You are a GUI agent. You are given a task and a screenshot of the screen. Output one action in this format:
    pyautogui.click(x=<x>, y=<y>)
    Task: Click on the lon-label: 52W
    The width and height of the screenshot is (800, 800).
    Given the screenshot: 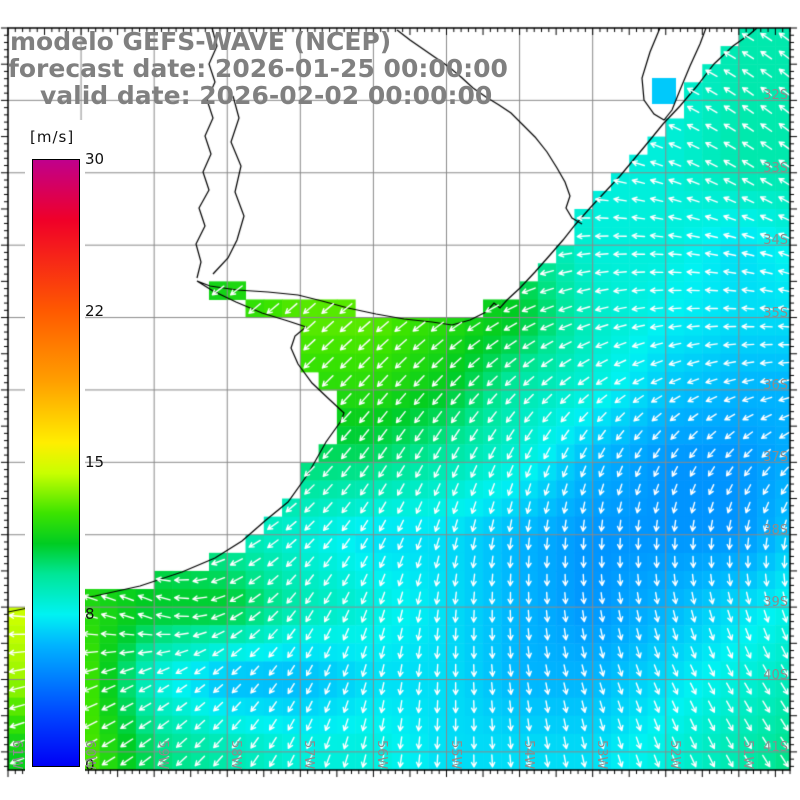 What is the action you would take?
    pyautogui.click(x=674, y=755)
    